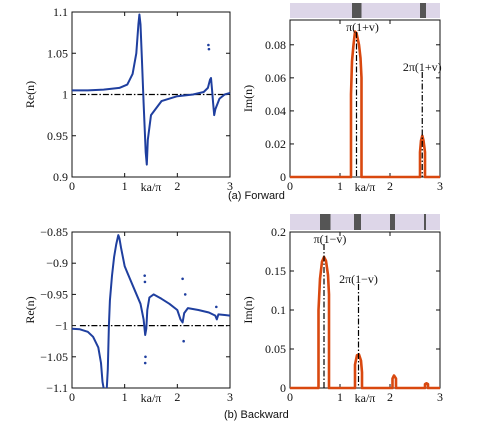 This screenshot has height=424, width=485. Describe the element at coordinates (365, 222) in the screenshot. I see `bw_im-band-strip` at that location.